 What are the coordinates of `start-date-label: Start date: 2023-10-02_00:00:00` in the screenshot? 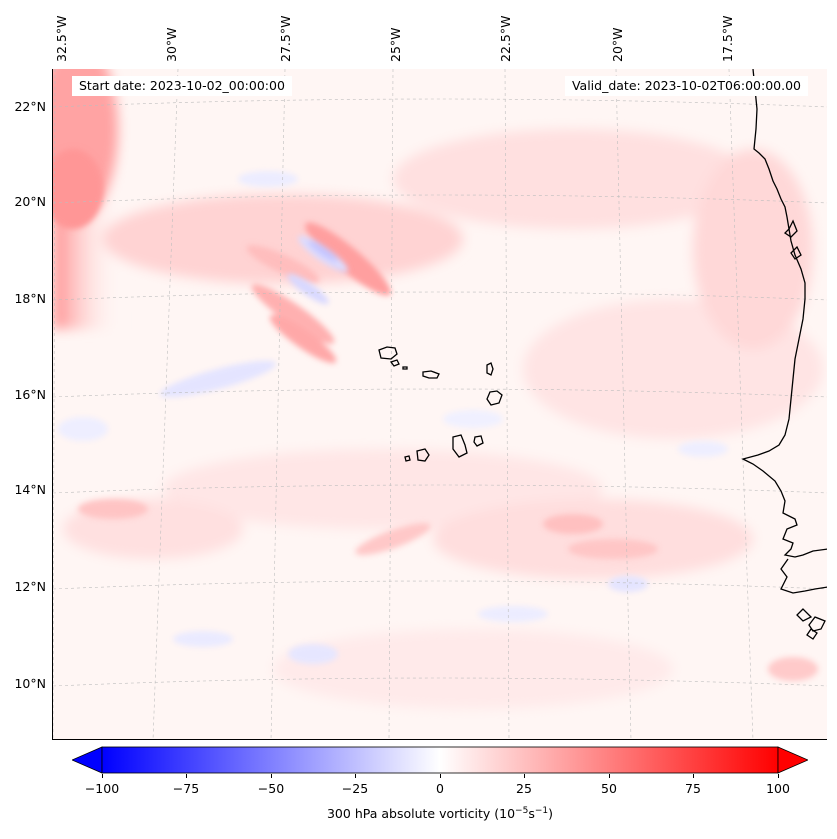 It's located at (182, 86).